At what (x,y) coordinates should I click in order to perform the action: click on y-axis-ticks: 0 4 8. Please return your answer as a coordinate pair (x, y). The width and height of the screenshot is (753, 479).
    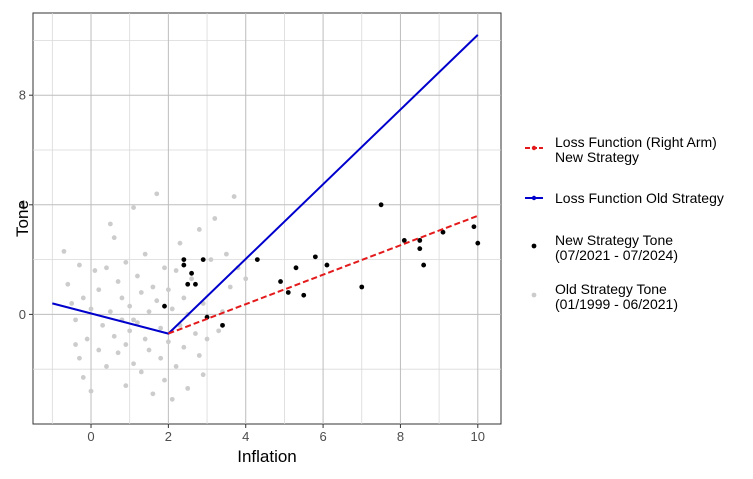
    Looking at the image, I should click on (26, 205).